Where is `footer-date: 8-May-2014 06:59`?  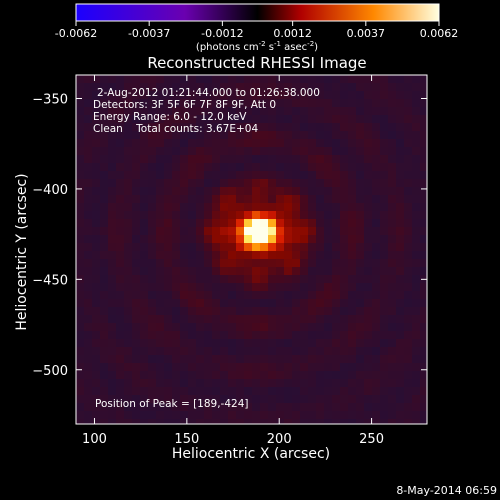
footer-date: 8-May-2014 06:59 is located at coordinates (446, 490).